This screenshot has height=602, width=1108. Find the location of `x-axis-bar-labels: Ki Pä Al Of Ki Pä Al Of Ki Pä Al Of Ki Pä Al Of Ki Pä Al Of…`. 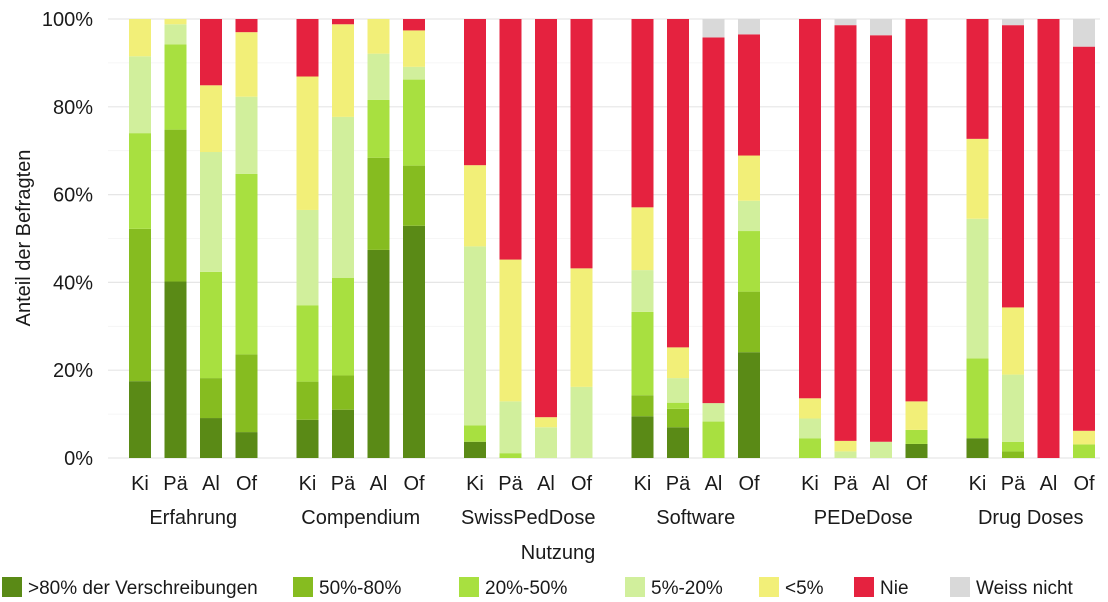

x-axis-bar-labels: Ki Pä Al Of Ki Pä Al Of Ki Pä Al Of Ki Pä Al Of Ki Pä Al Of… is located at coordinates (613, 484).